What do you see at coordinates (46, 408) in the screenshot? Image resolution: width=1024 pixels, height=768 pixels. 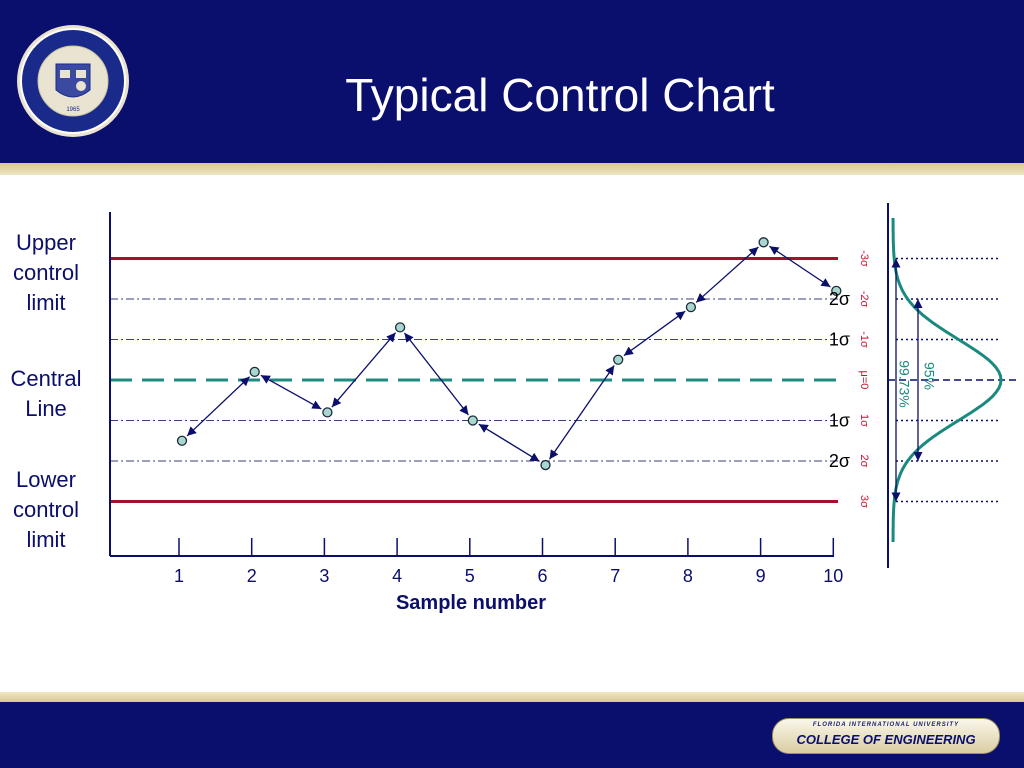 I see `central-label-line-2: Line` at bounding box center [46, 408].